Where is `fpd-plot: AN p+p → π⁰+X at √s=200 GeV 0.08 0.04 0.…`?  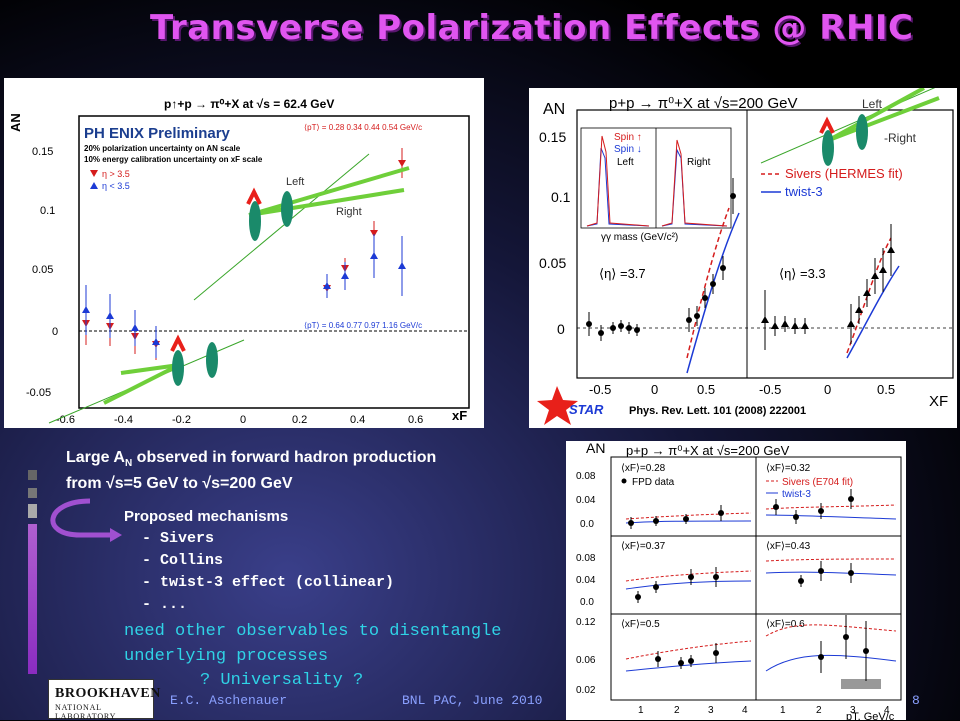 fpd-plot: AN p+p → π⁰+X at √s=200 GeV 0.08 0.04 0.… is located at coordinates (739, 580).